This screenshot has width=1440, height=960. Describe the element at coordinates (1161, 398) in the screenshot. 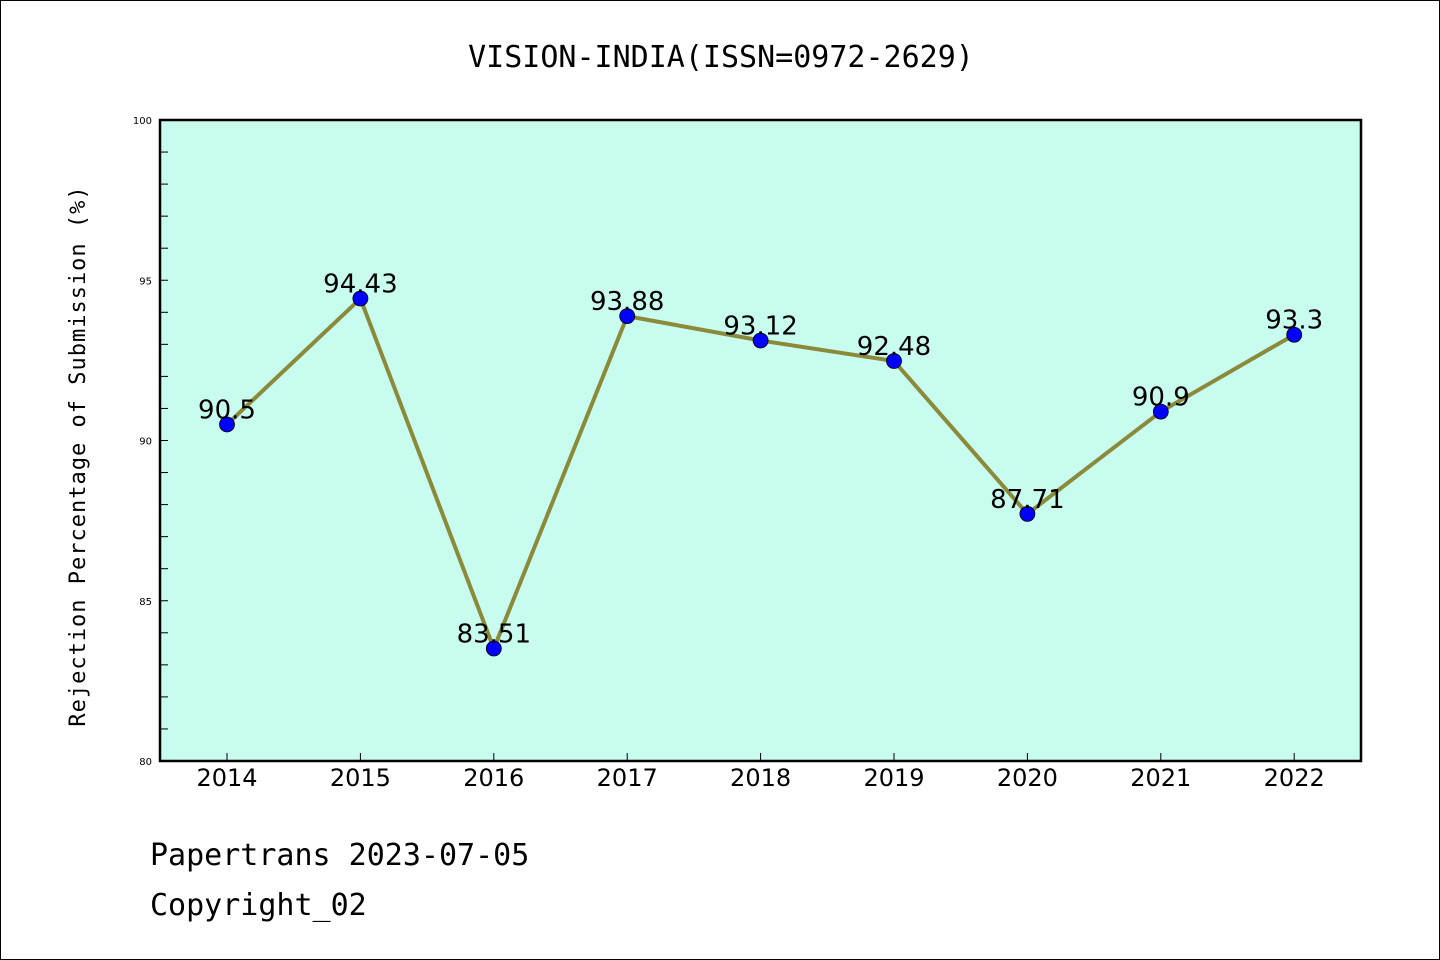

I see `data-label: 90.9` at that location.